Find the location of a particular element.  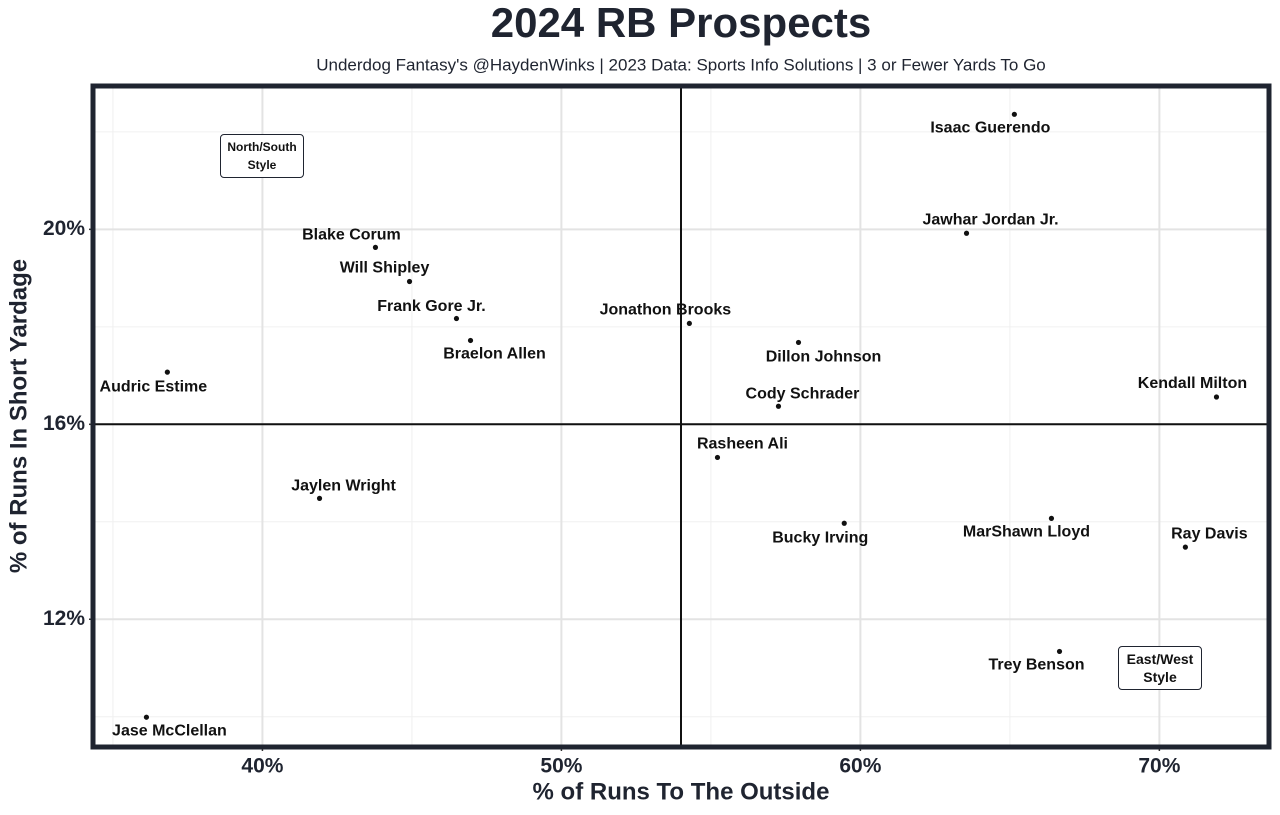

point-label: Isaac Guerendo is located at coordinates (990, 128).